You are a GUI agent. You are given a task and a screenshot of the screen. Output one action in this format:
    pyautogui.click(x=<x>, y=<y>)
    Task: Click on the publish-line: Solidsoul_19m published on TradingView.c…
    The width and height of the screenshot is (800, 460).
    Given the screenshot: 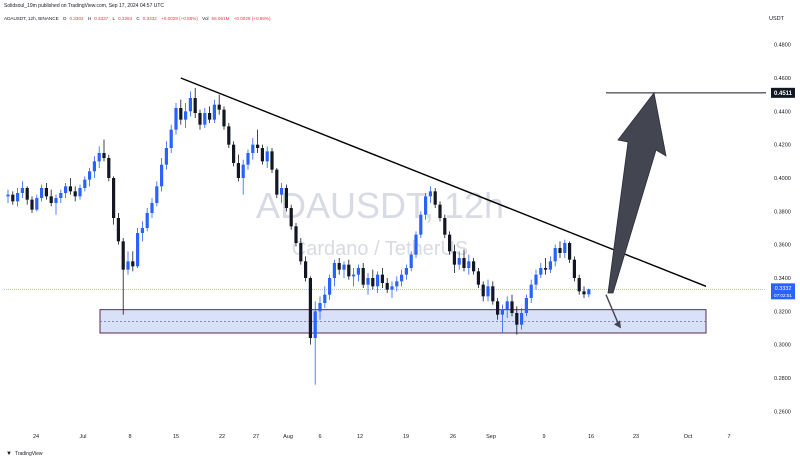 What is the action you would take?
    pyautogui.click(x=84, y=6)
    